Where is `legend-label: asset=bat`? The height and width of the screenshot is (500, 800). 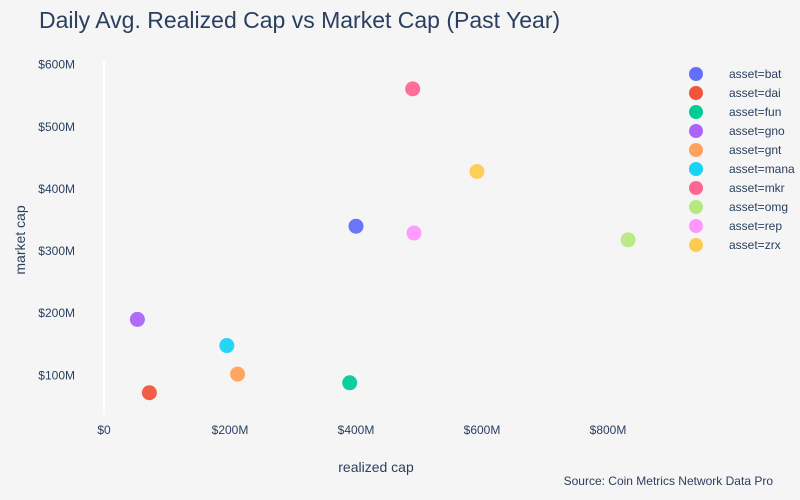 legend-label: asset=bat is located at coordinates (755, 74).